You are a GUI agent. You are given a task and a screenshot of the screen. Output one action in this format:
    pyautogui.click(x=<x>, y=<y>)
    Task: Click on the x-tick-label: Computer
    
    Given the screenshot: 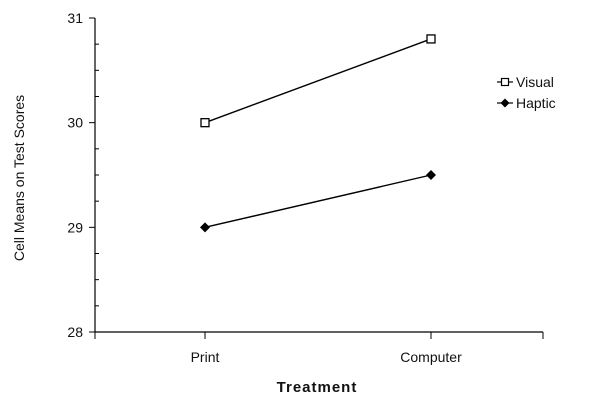 What is the action you would take?
    pyautogui.click(x=431, y=357)
    